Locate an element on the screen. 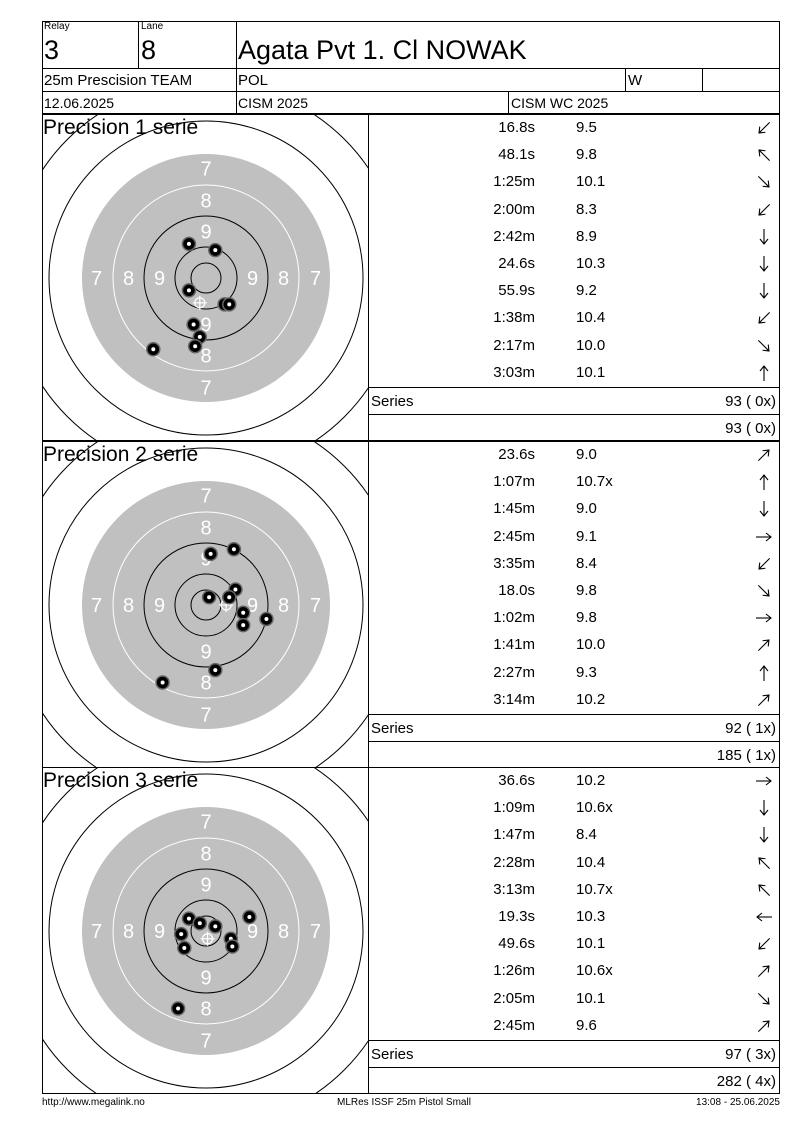 The image size is (800, 1130). series-title: Precision 2 serie is located at coordinates (121, 454).